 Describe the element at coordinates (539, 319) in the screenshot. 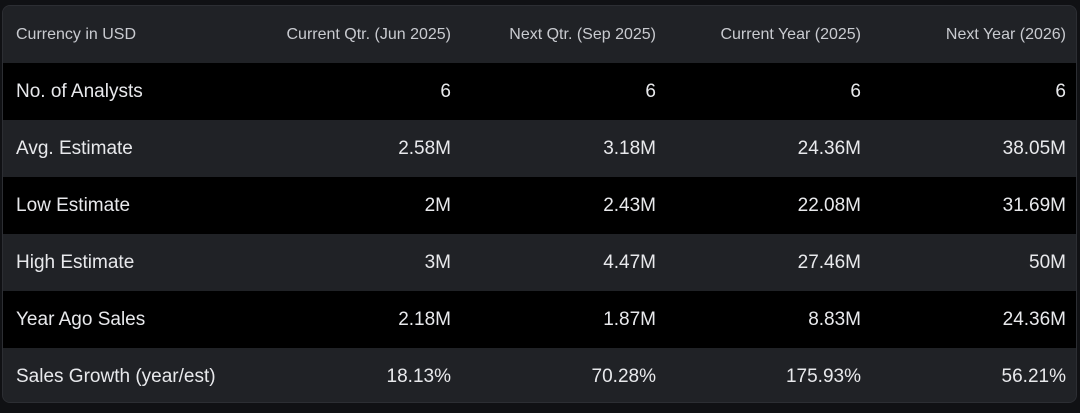

I see `table-row: Year Ago Sales 2.18M 1.87M 8.83M 24.36M` at that location.